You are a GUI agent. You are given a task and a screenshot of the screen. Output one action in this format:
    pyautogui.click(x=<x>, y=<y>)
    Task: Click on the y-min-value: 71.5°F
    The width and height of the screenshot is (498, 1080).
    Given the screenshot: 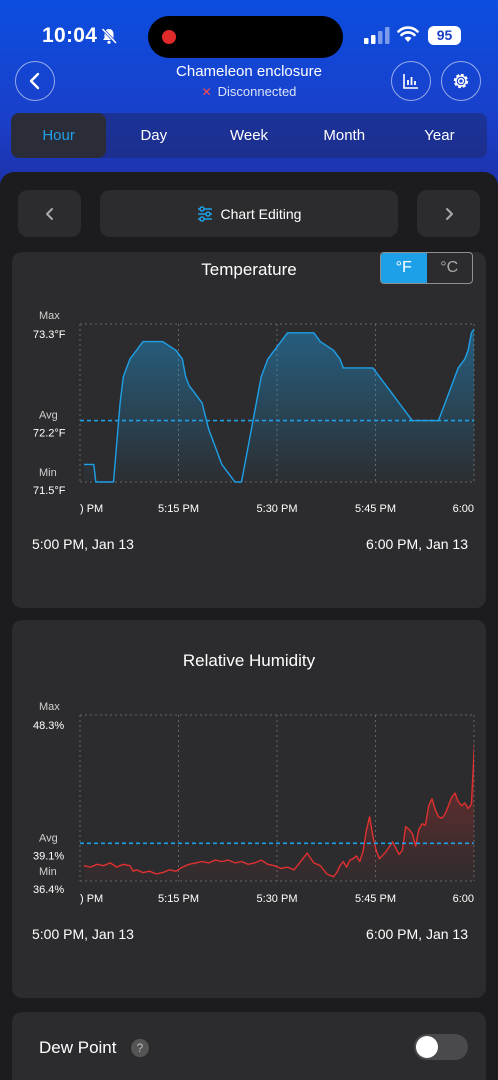 What is the action you would take?
    pyautogui.click(x=49, y=491)
    